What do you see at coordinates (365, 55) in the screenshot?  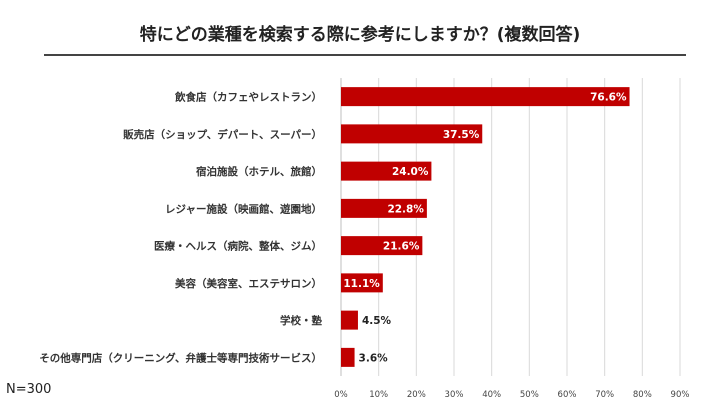 I see `title-divider` at bounding box center [365, 55].